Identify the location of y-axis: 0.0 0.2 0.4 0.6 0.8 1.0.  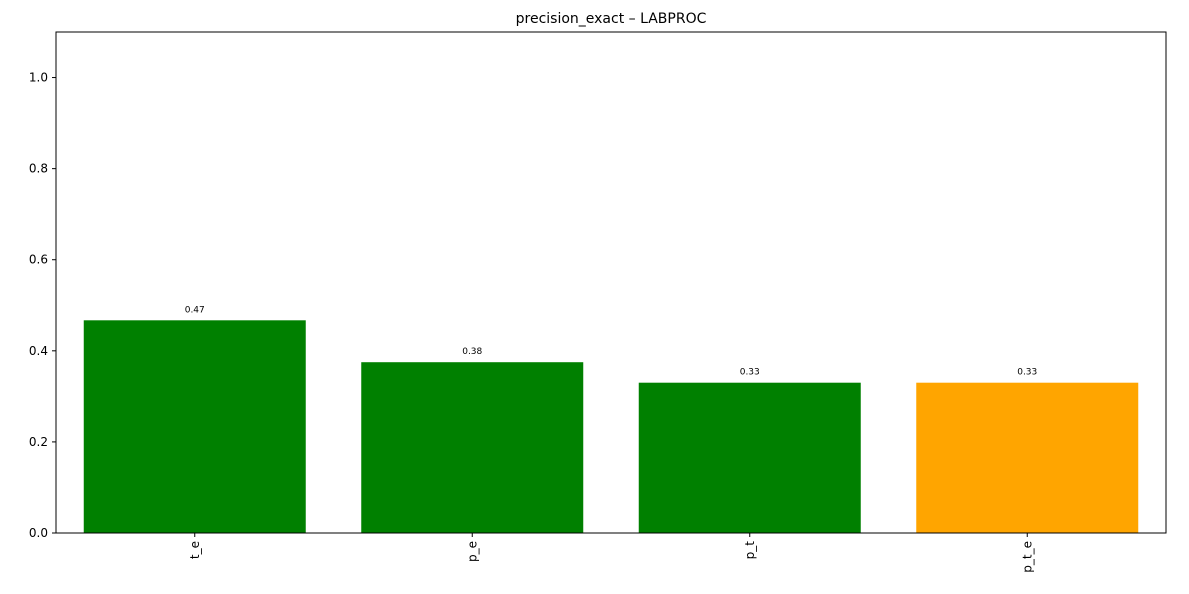
(42, 305).